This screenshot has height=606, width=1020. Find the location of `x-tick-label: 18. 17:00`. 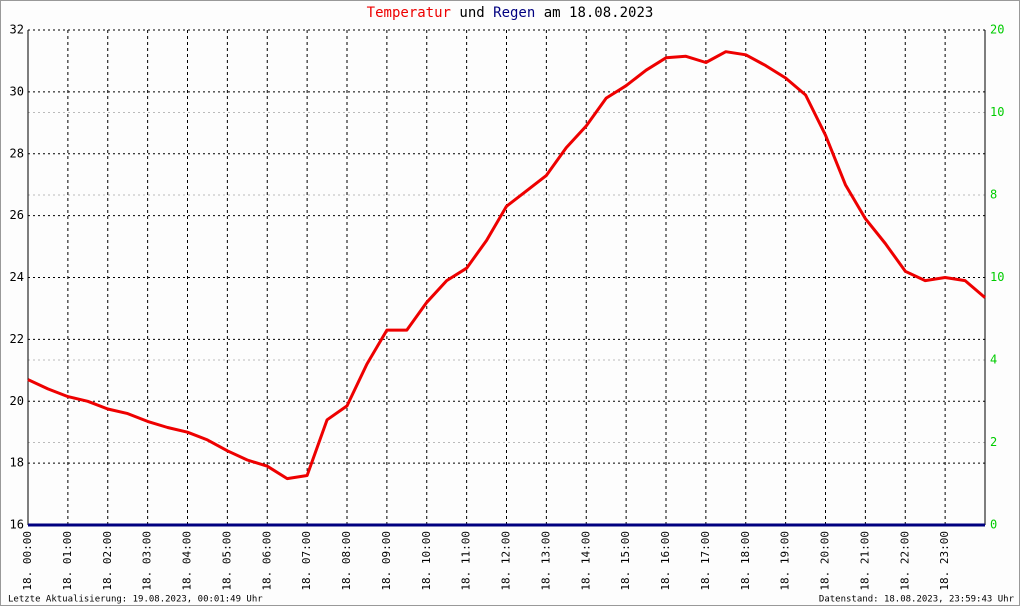

x-tick-label: 18. 17:00 is located at coordinates (705, 561).